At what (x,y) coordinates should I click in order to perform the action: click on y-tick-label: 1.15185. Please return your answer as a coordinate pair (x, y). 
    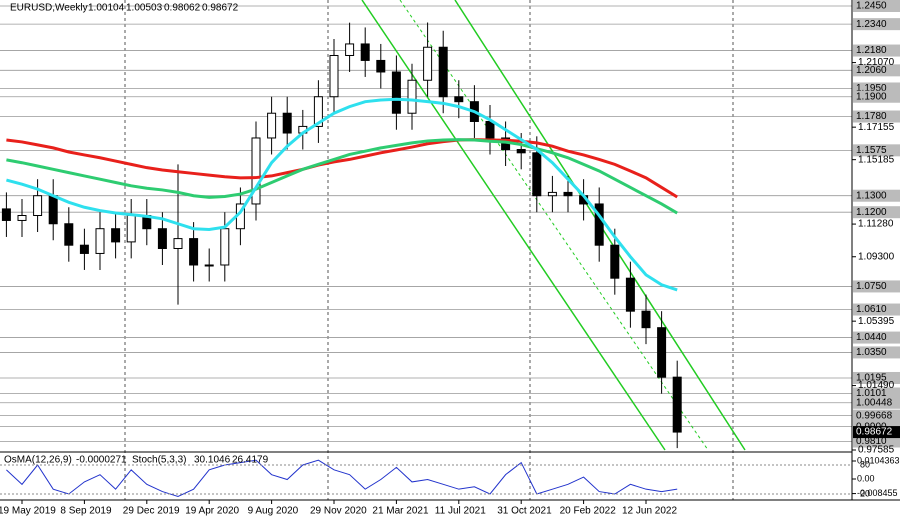
    Looking at the image, I should click on (876, 159).